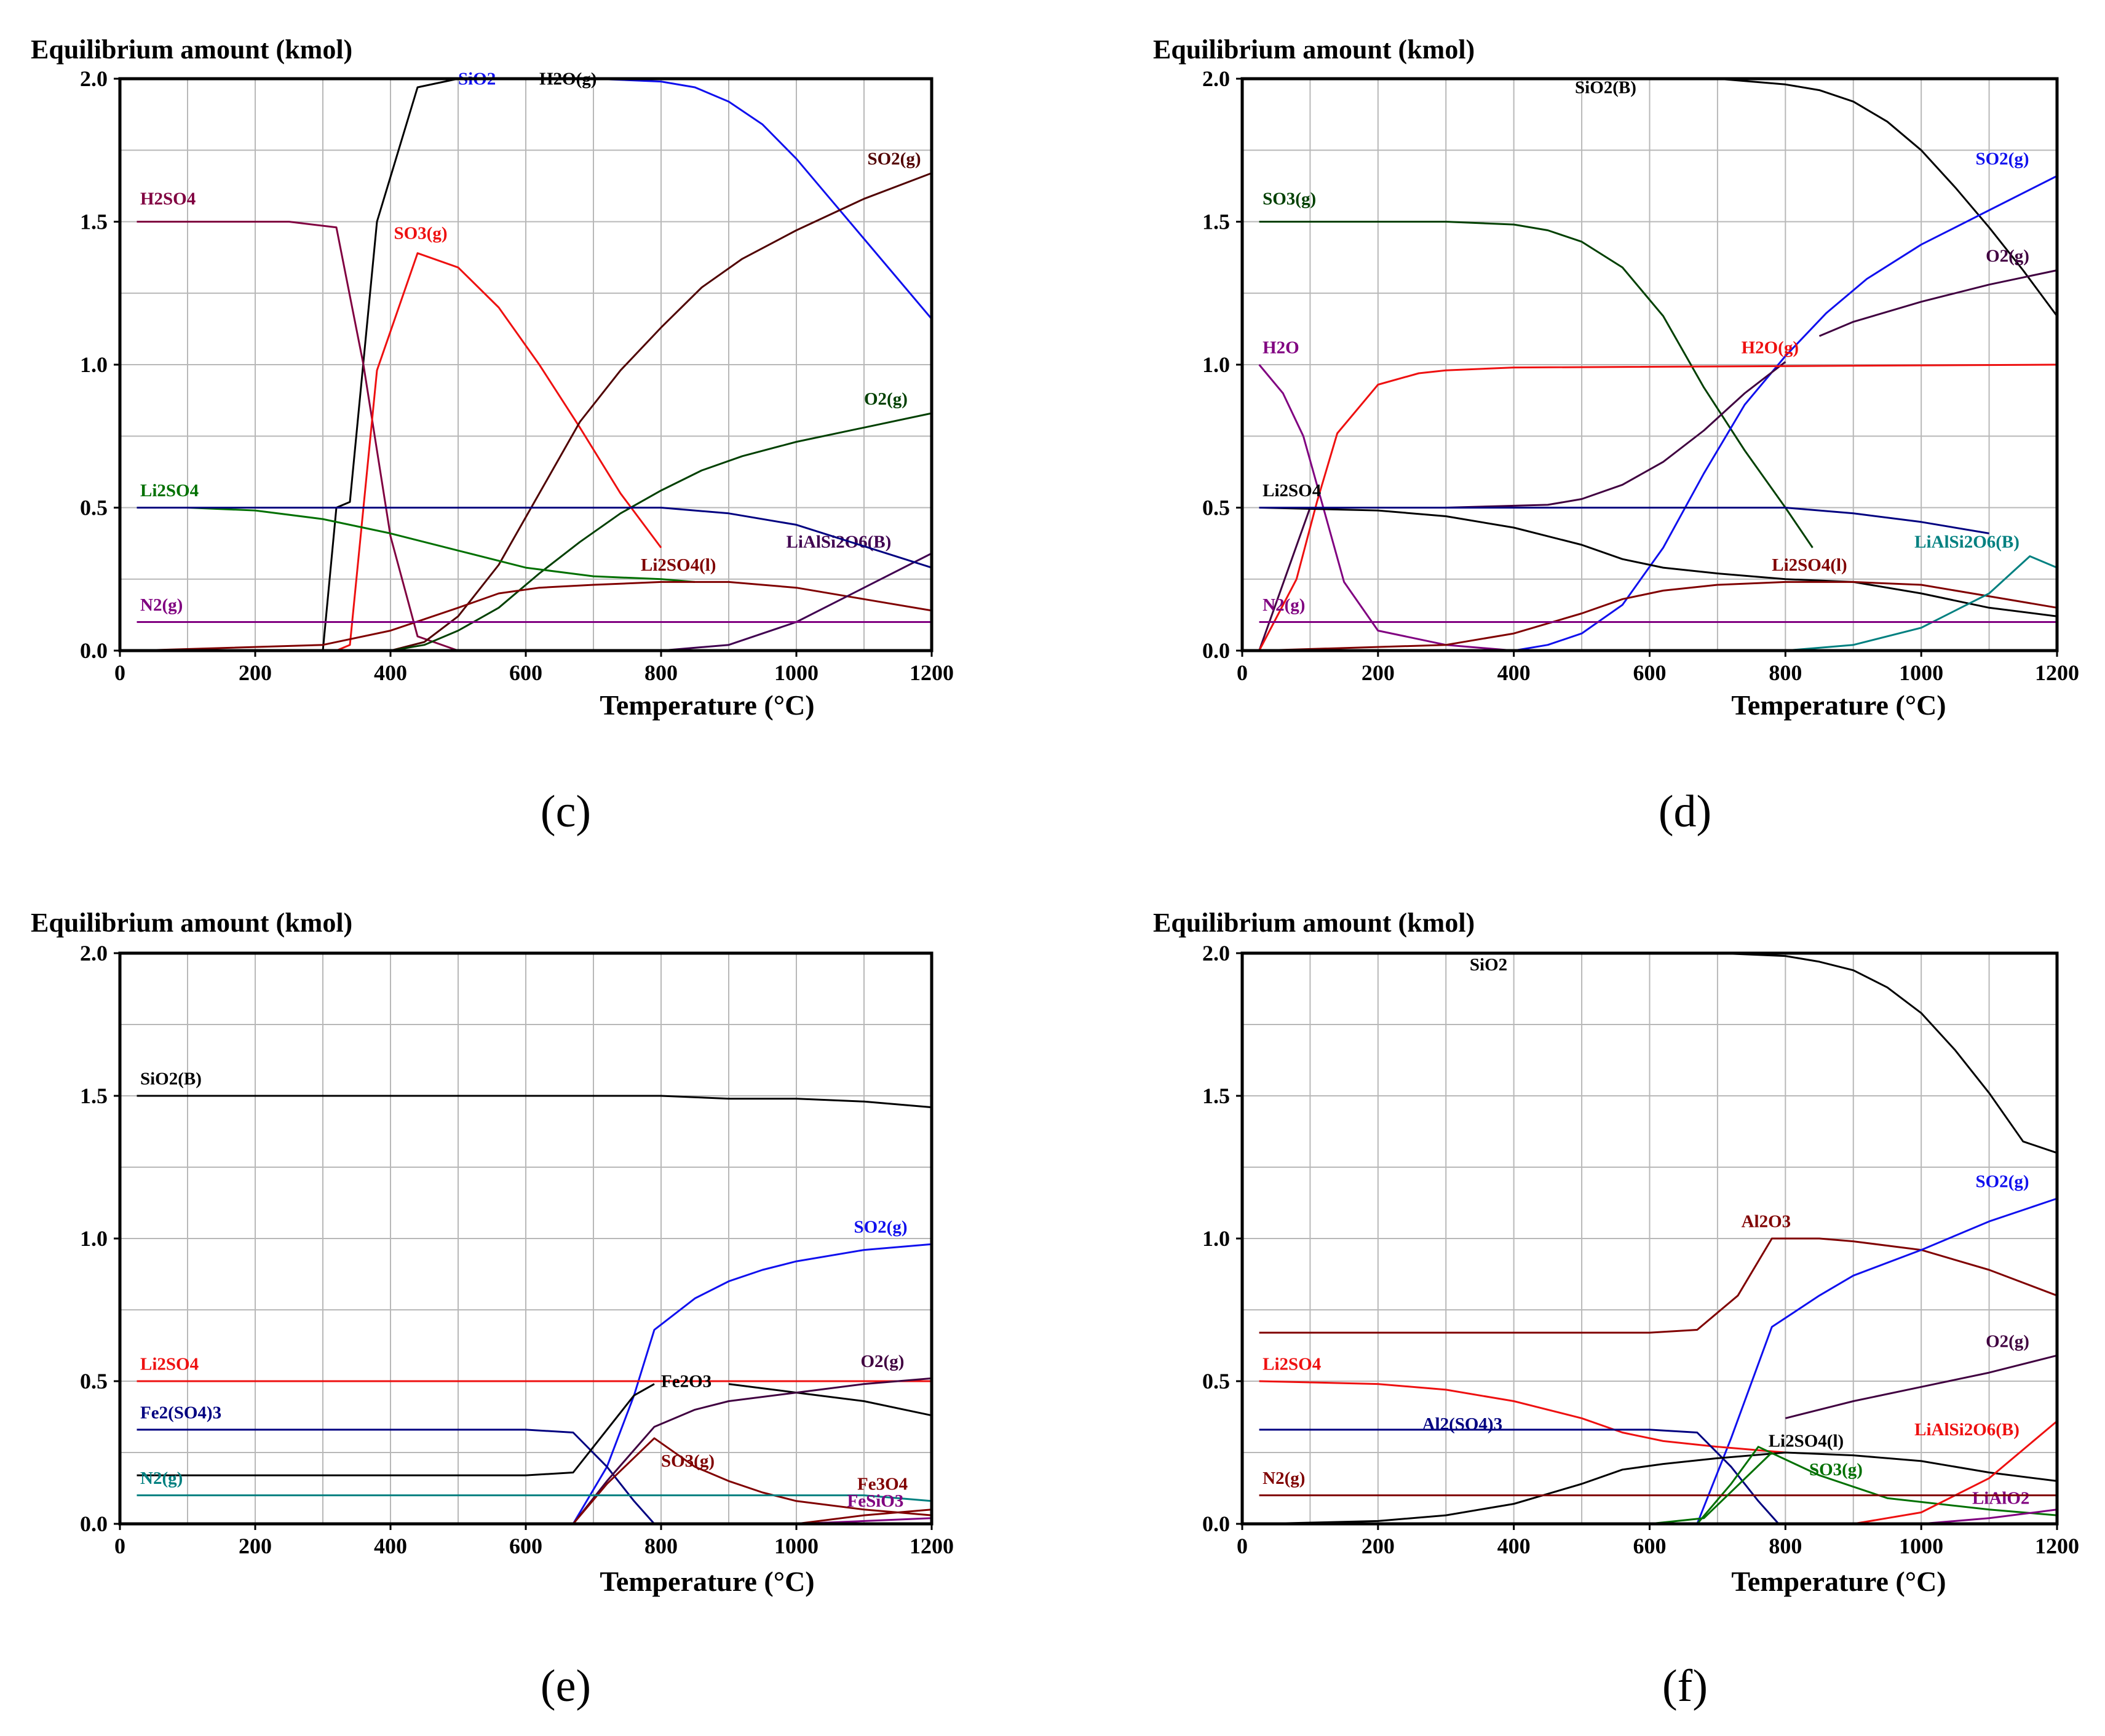  What do you see at coordinates (2057, 1546) in the screenshot?
I see `panel-f-xtick-label: 1200` at bounding box center [2057, 1546].